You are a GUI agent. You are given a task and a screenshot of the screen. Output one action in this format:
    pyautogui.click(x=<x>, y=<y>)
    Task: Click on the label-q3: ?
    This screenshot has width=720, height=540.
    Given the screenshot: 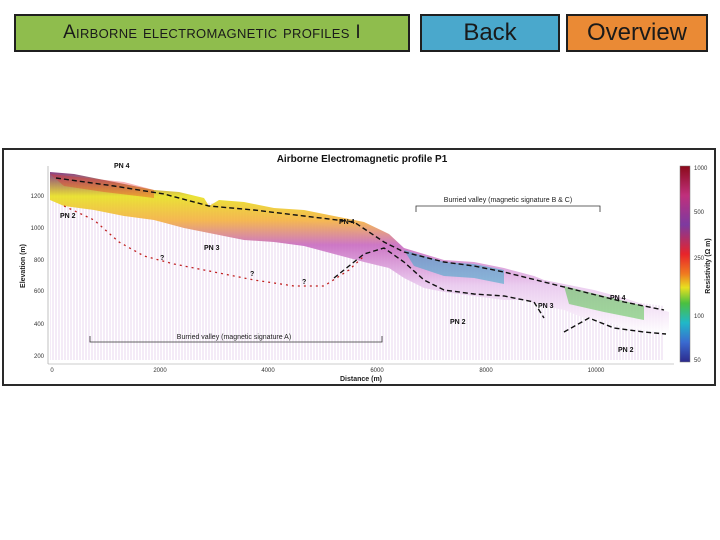 What is the action you would take?
    pyautogui.click(x=304, y=282)
    